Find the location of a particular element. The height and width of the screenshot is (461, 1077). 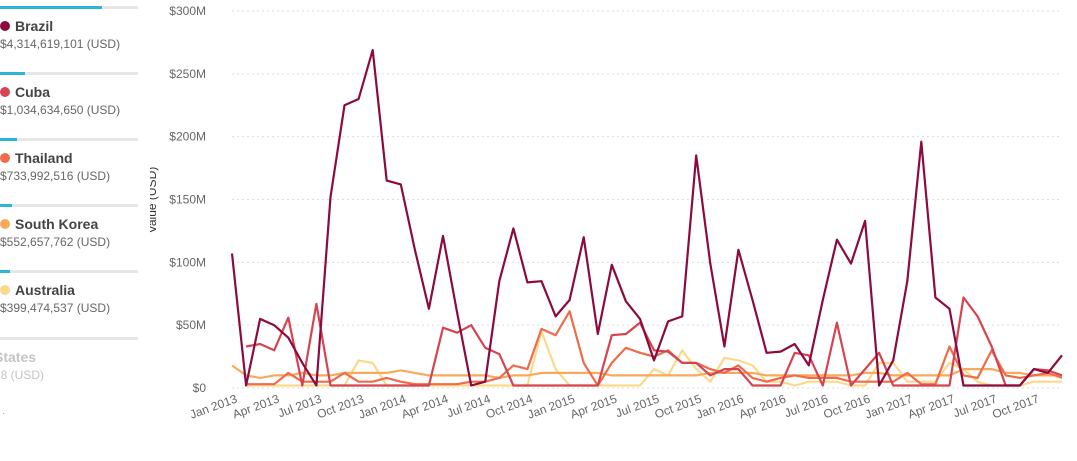

series-line-thailand is located at coordinates (654, 348).